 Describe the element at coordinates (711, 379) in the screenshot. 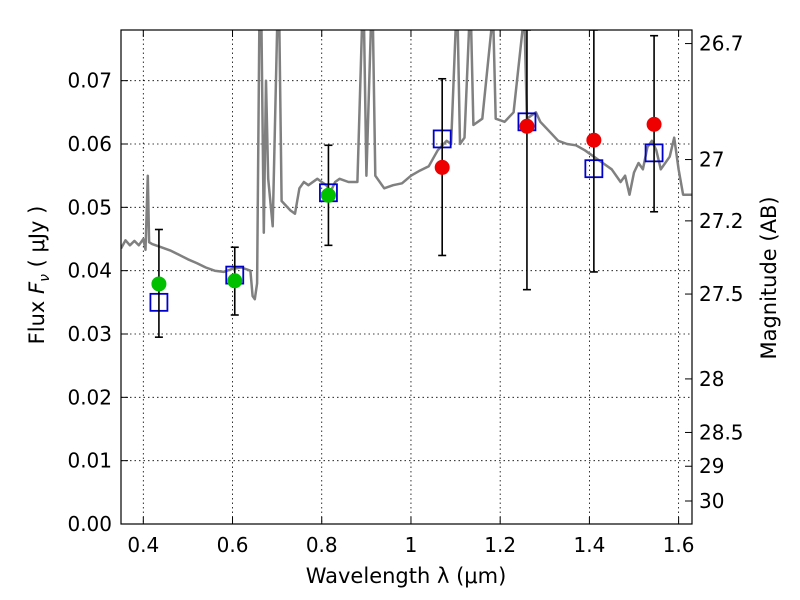

I see `y2-tick-label: 28` at that location.